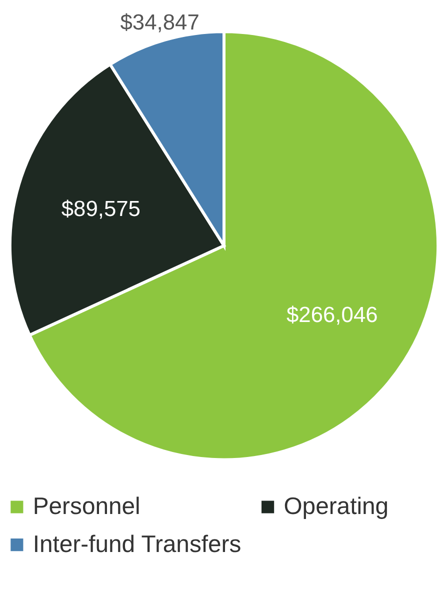 The width and height of the screenshot is (448, 594). I want to click on legend-label: Personnel, so click(86, 506).